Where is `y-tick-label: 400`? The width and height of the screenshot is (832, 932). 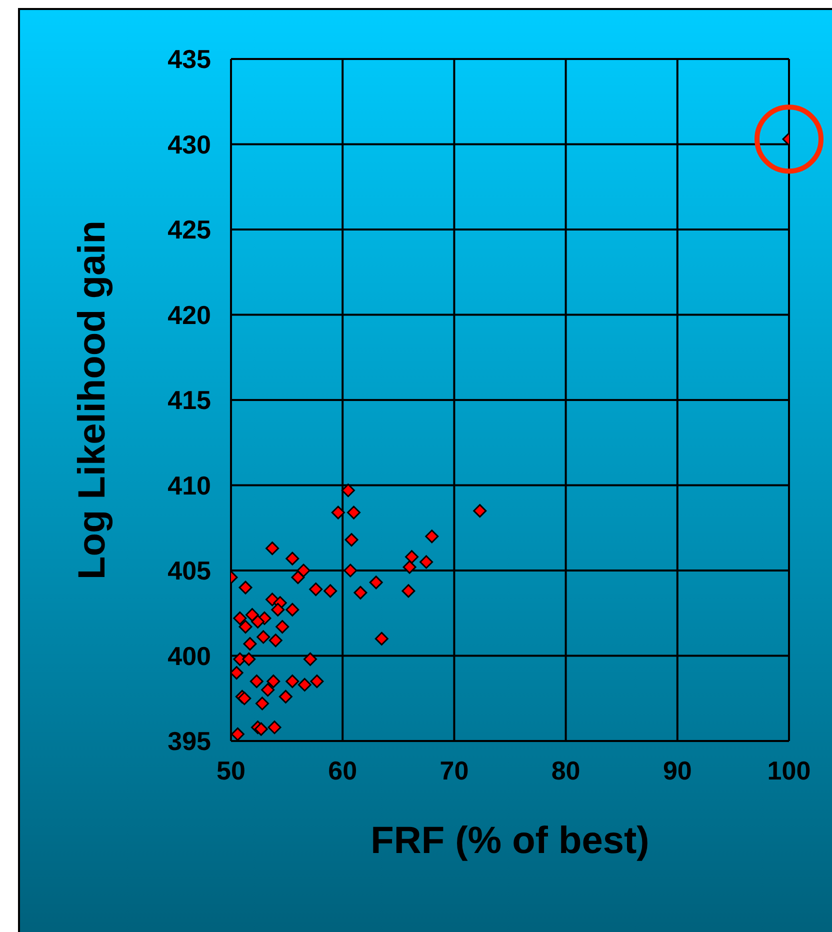
y-tick-label: 400 is located at coordinates (189, 655).